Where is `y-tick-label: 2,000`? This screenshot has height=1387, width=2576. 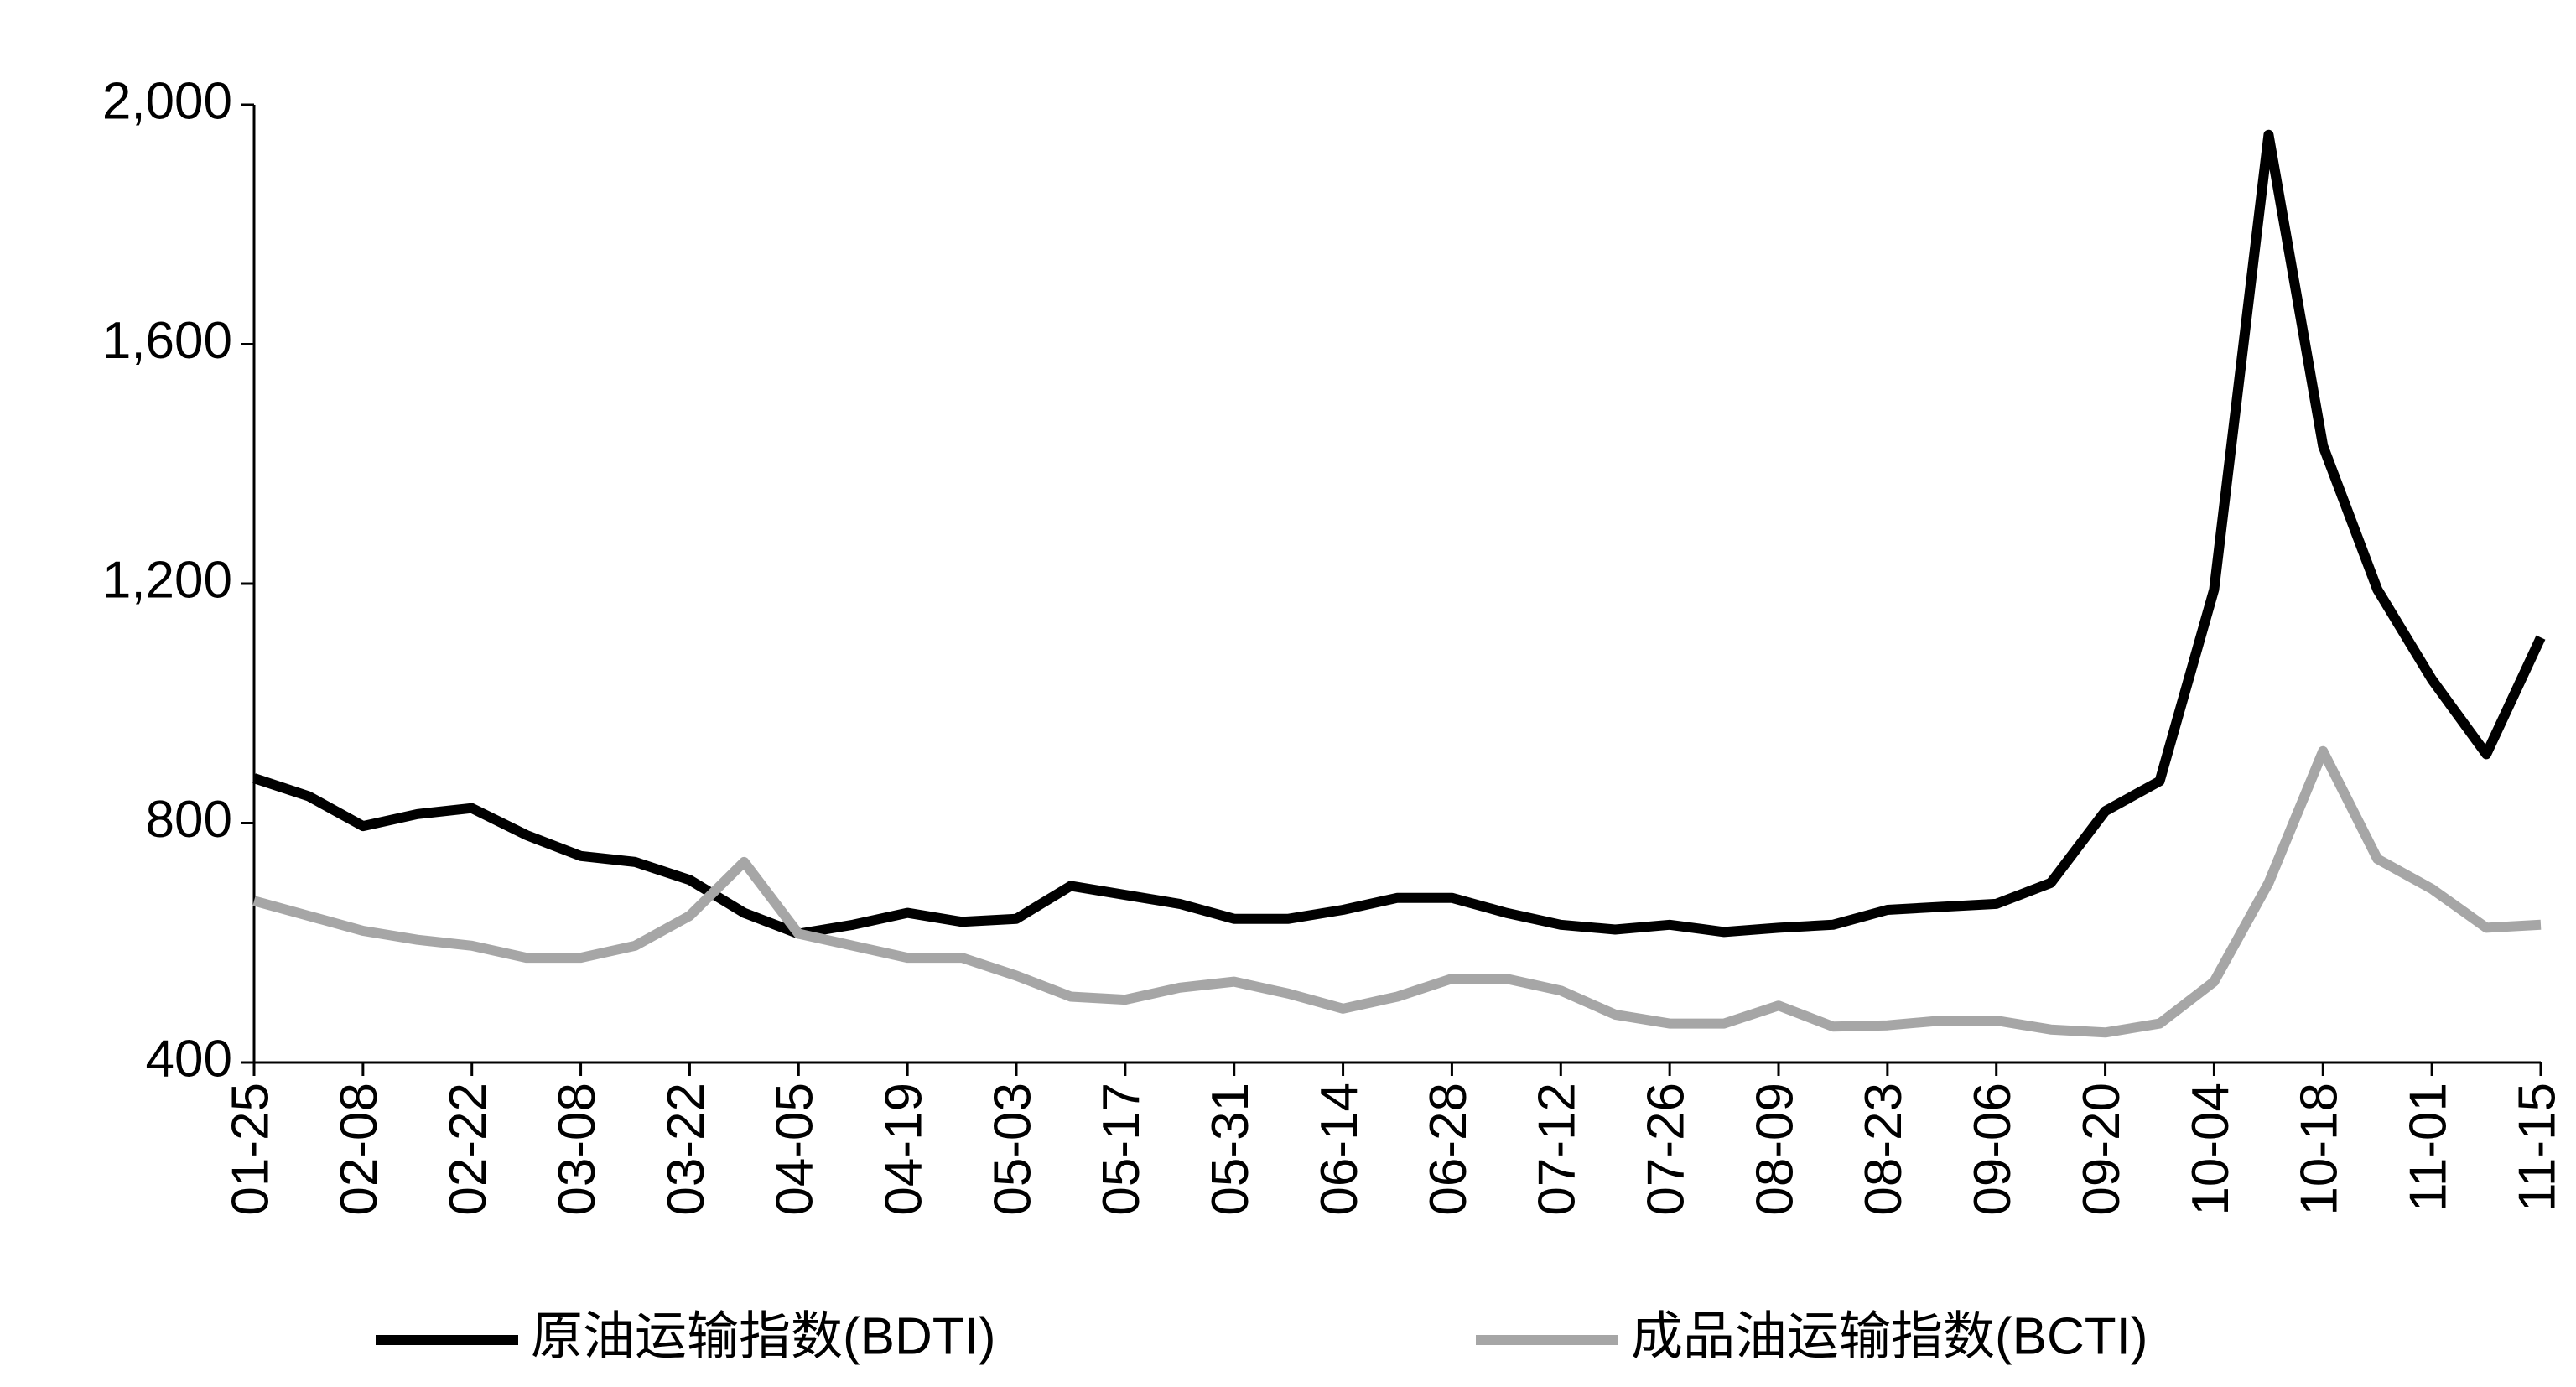
y-tick-label: 2,000 is located at coordinates (167, 101).